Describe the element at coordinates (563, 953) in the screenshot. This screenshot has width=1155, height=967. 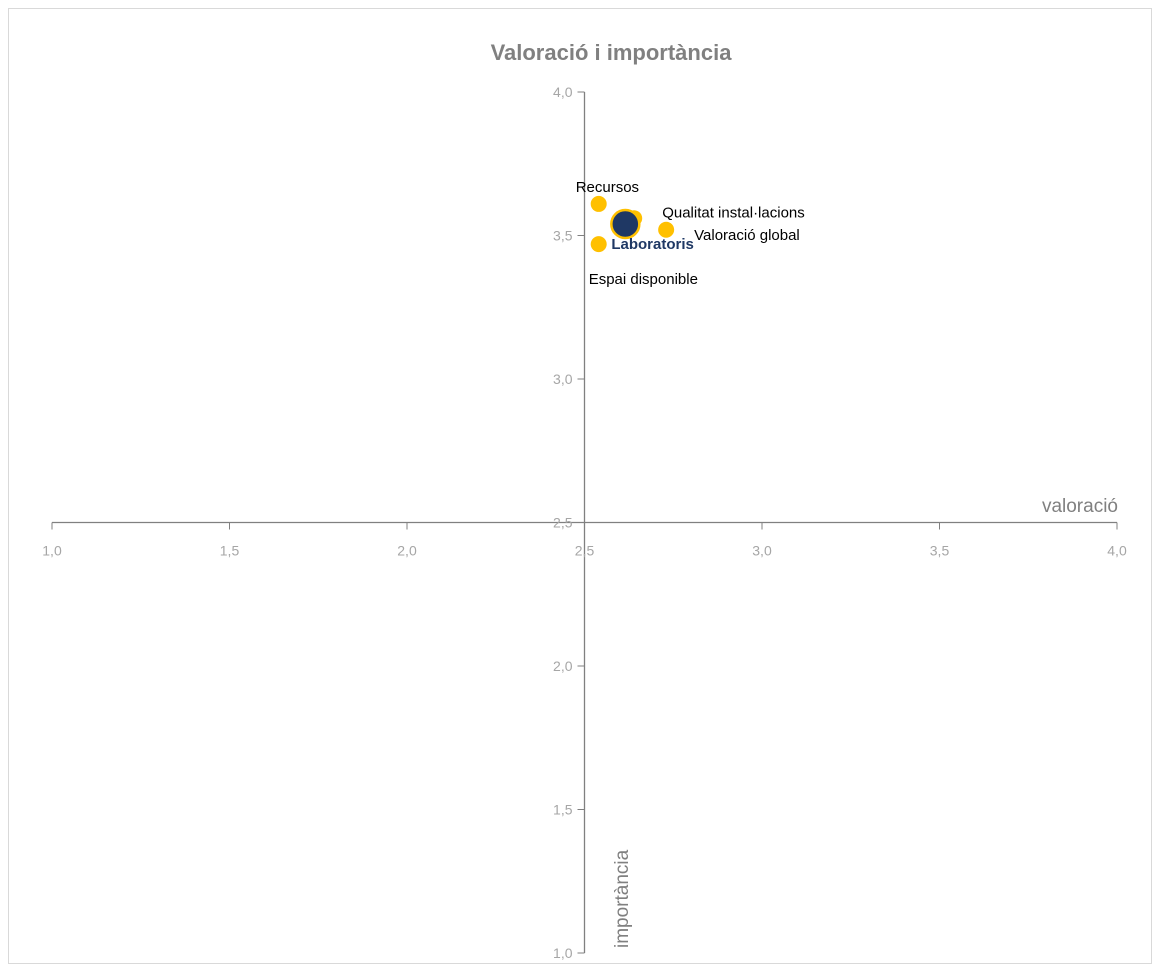
I see `y-tick-label: 1,0` at that location.